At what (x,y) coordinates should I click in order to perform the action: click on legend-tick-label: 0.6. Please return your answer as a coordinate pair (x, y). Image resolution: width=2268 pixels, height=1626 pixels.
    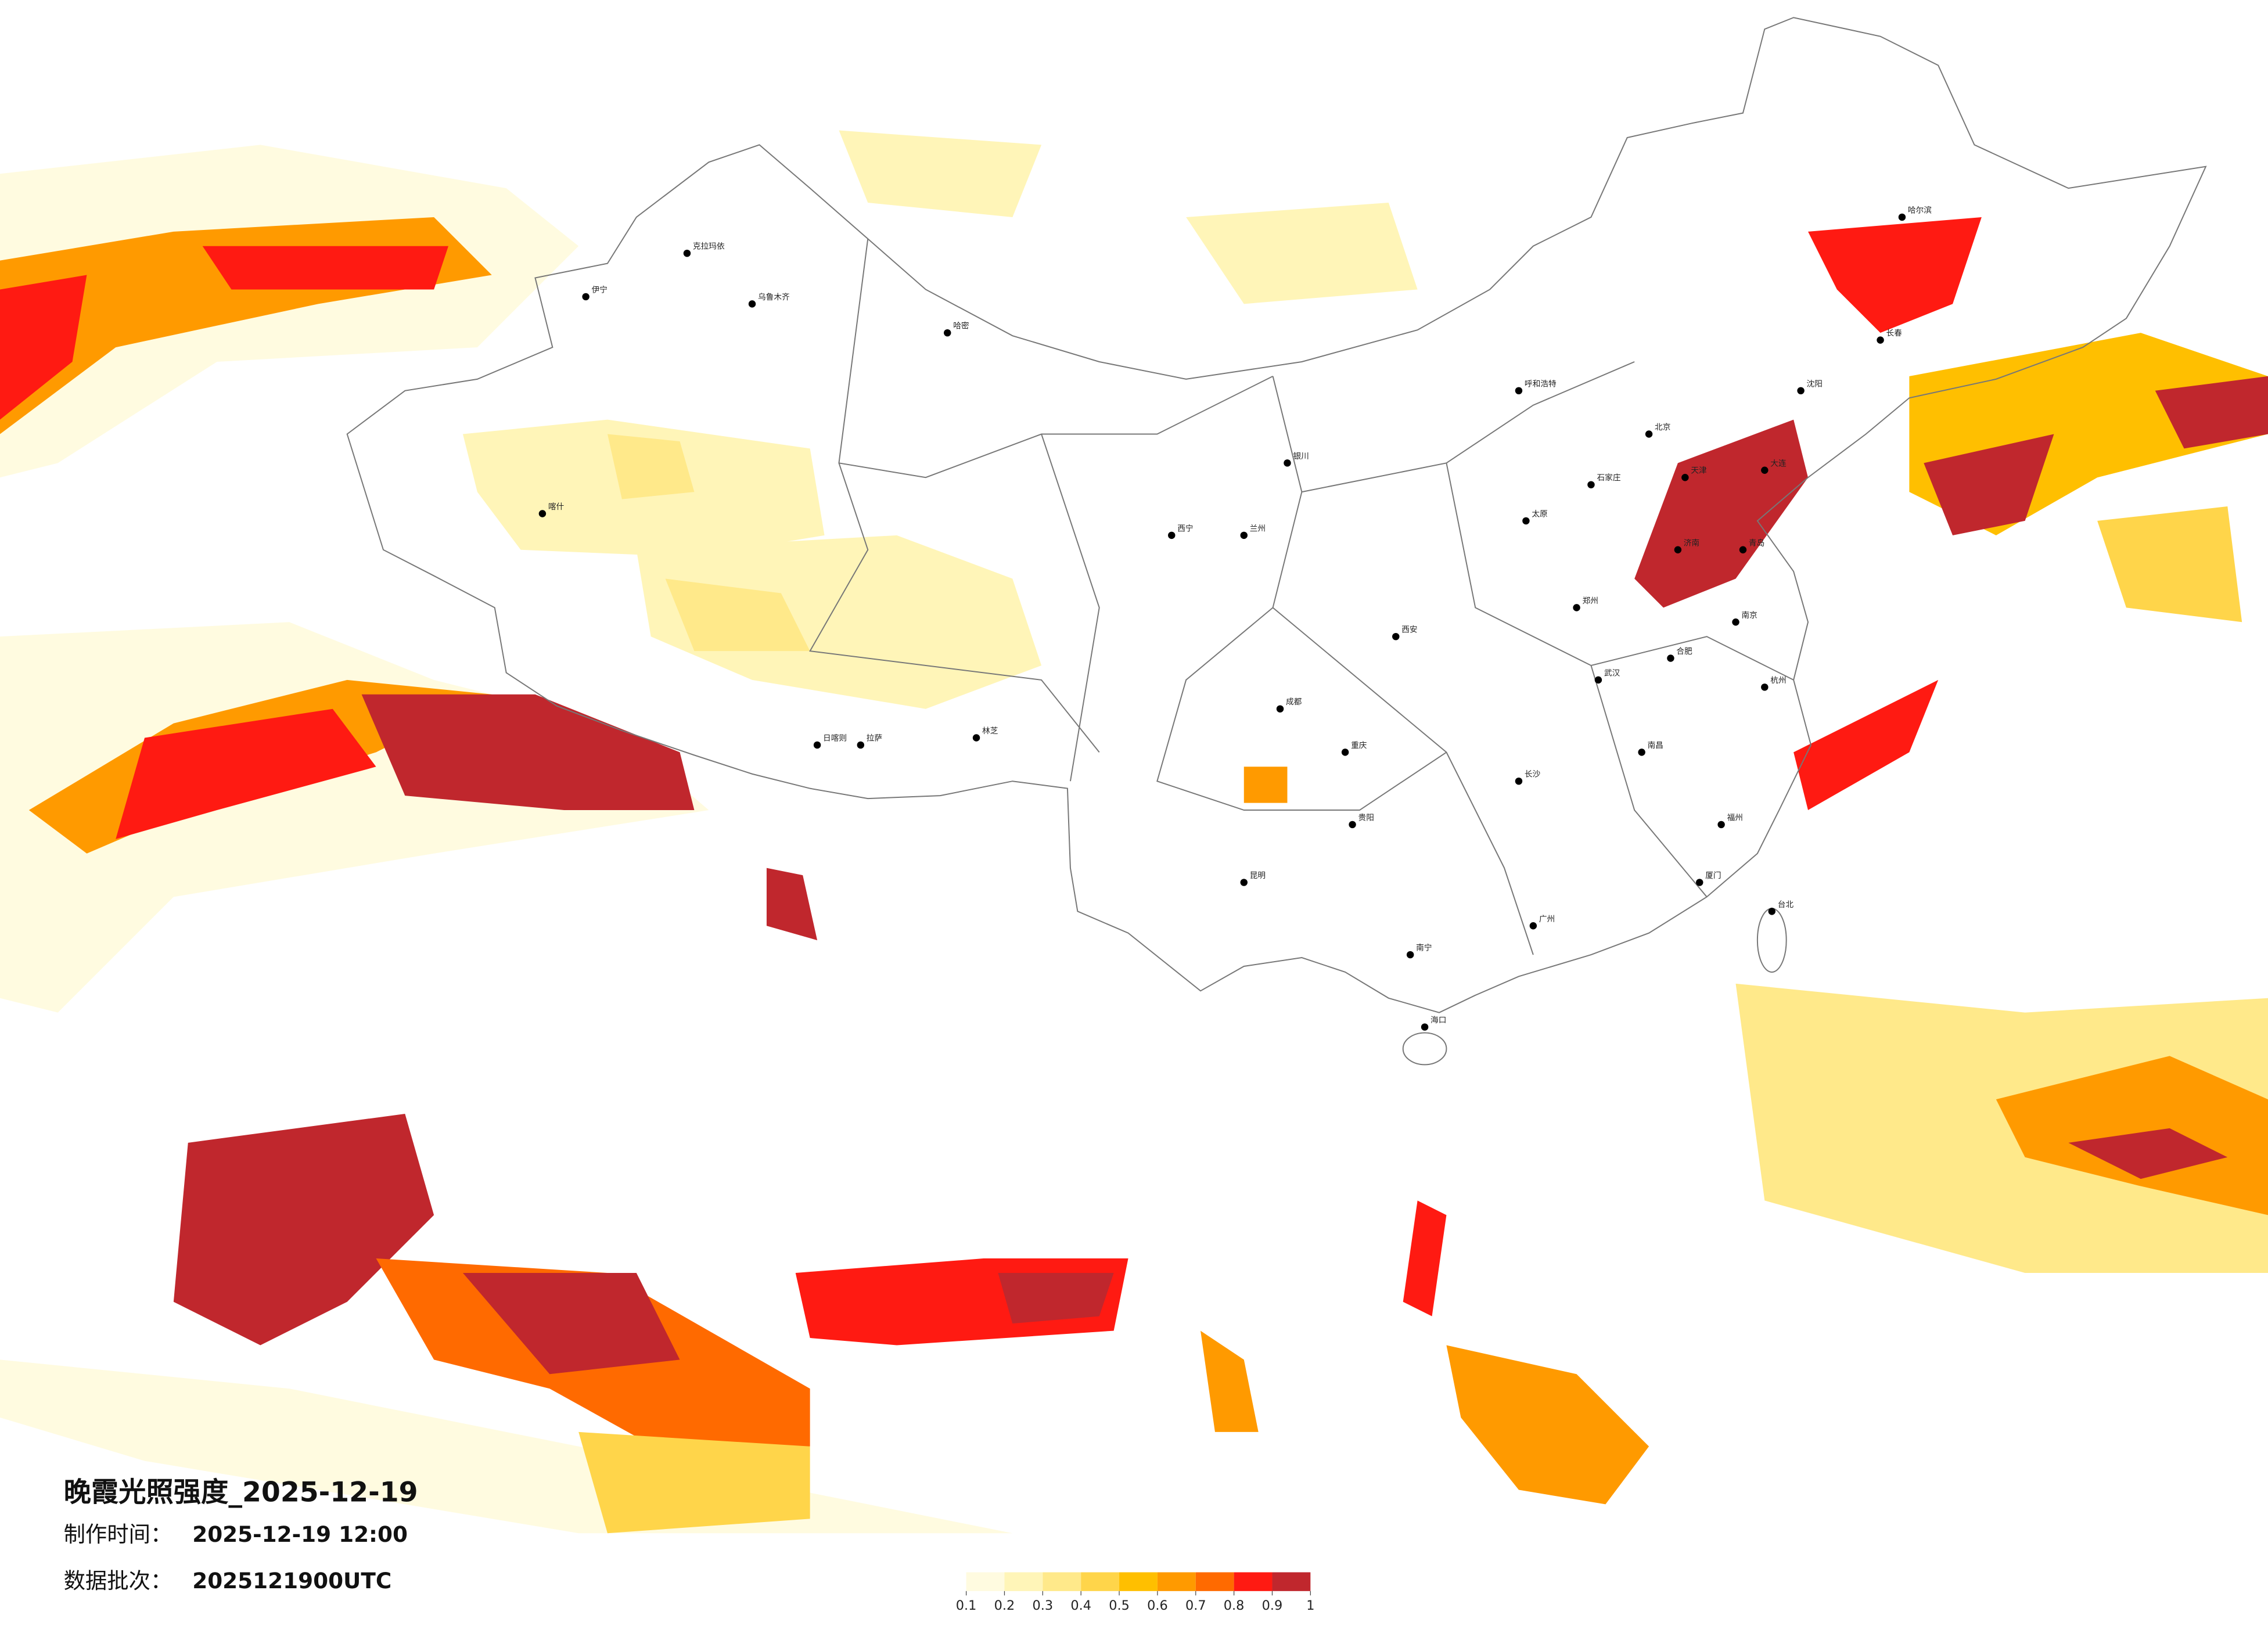
    Looking at the image, I should click on (1157, 1606).